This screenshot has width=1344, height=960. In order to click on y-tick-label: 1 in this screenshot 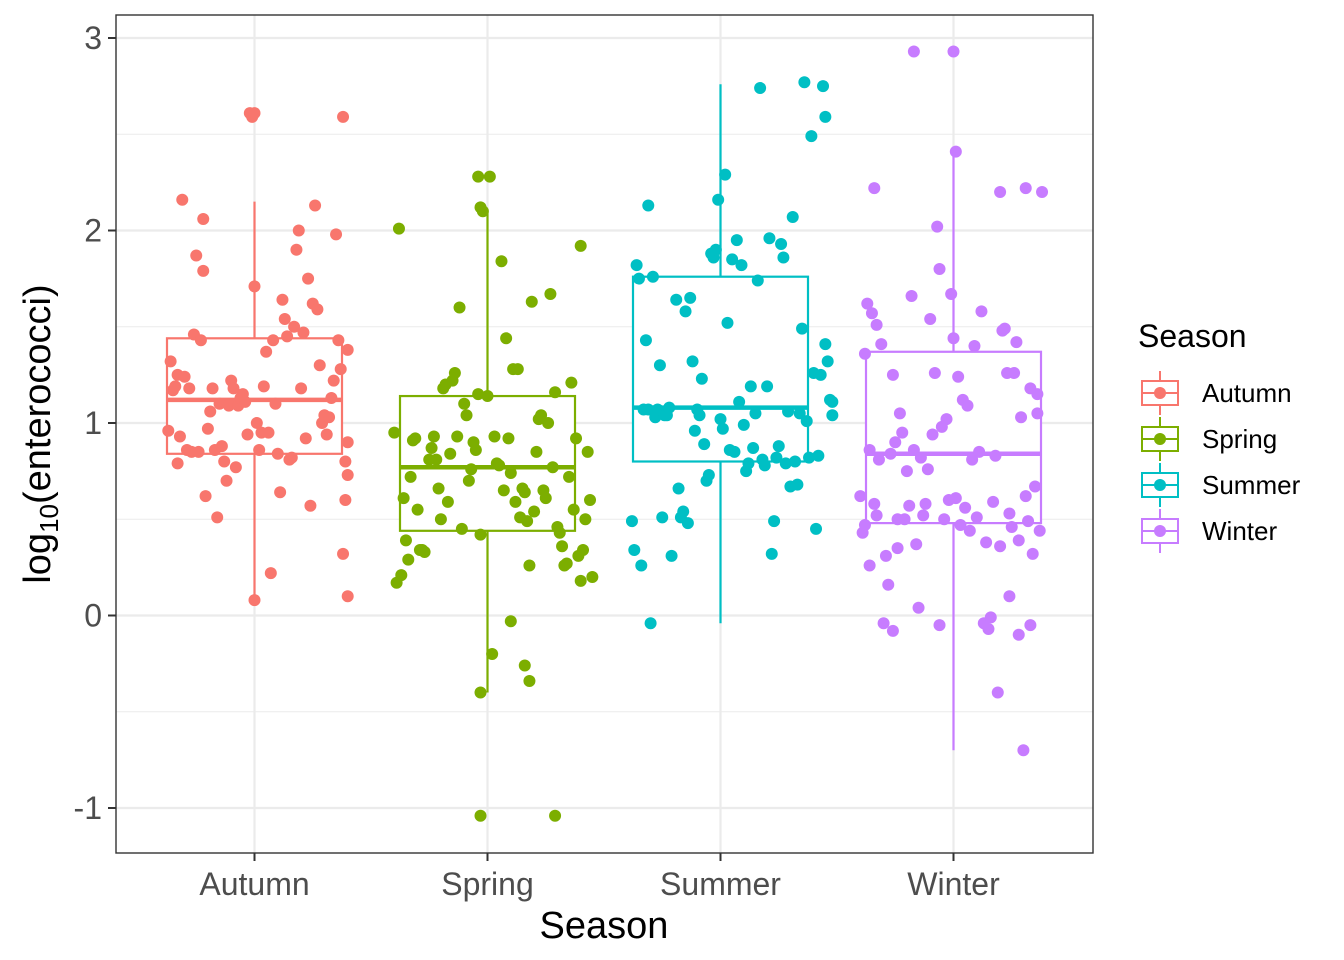, I will do `click(93, 423)`.